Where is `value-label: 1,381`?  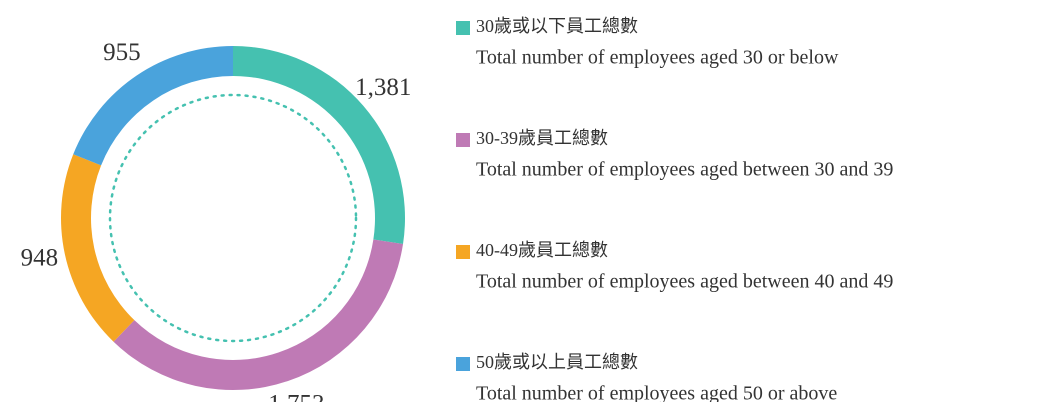
value-label: 1,381 is located at coordinates (383, 87).